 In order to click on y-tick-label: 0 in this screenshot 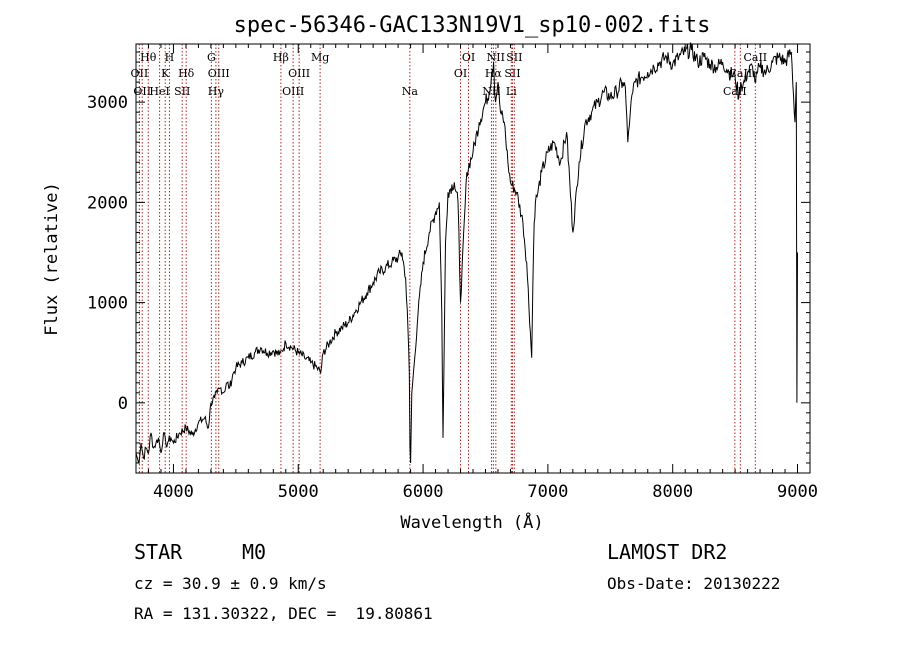, I will do `click(123, 404)`.